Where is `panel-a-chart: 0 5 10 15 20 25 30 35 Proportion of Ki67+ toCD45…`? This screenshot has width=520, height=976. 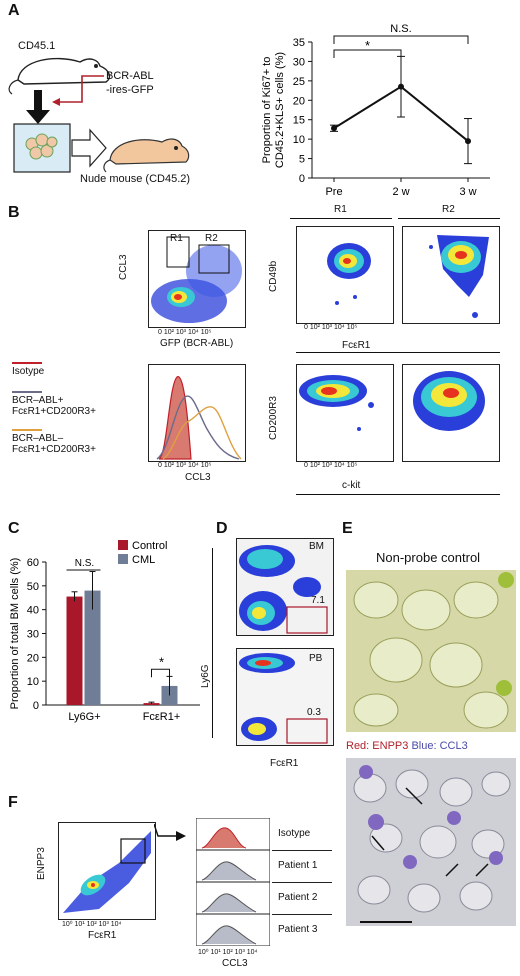 panel-a-chart: 0 5 10 15 20 25 30 35 Proportion of Ki67+ toCD45… is located at coordinates (385, 112).